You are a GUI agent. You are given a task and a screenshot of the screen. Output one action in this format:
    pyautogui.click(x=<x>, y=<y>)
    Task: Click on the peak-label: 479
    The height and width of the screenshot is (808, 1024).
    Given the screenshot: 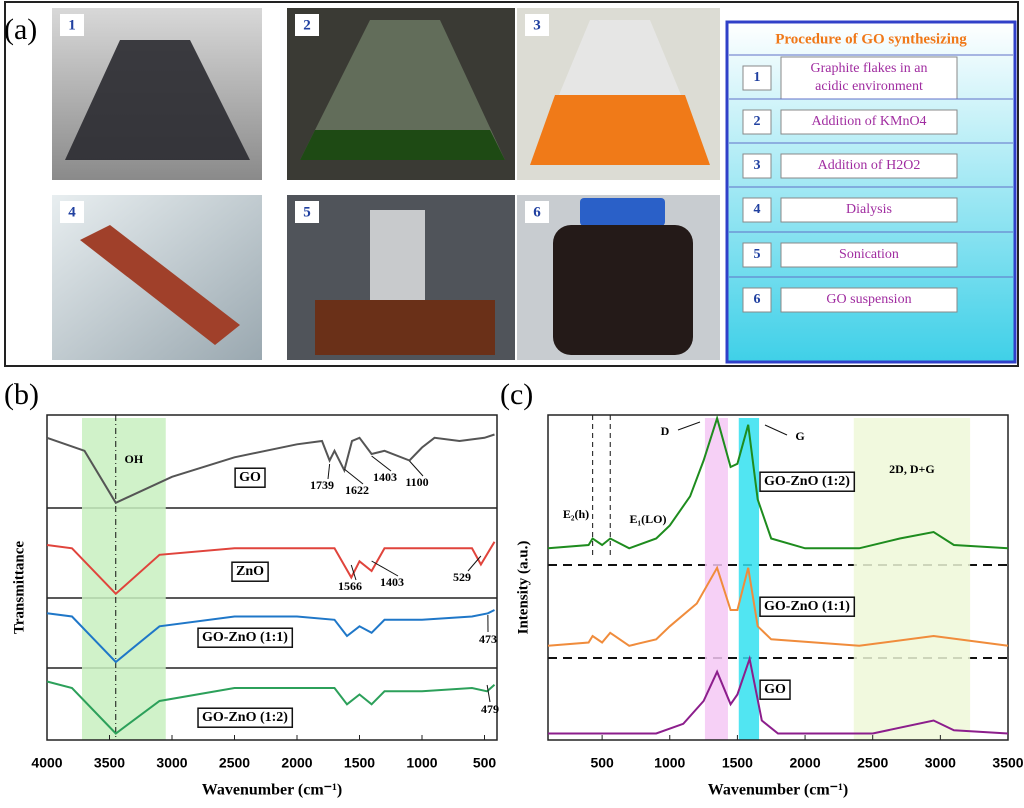 What is the action you would take?
    pyautogui.click(x=490, y=709)
    